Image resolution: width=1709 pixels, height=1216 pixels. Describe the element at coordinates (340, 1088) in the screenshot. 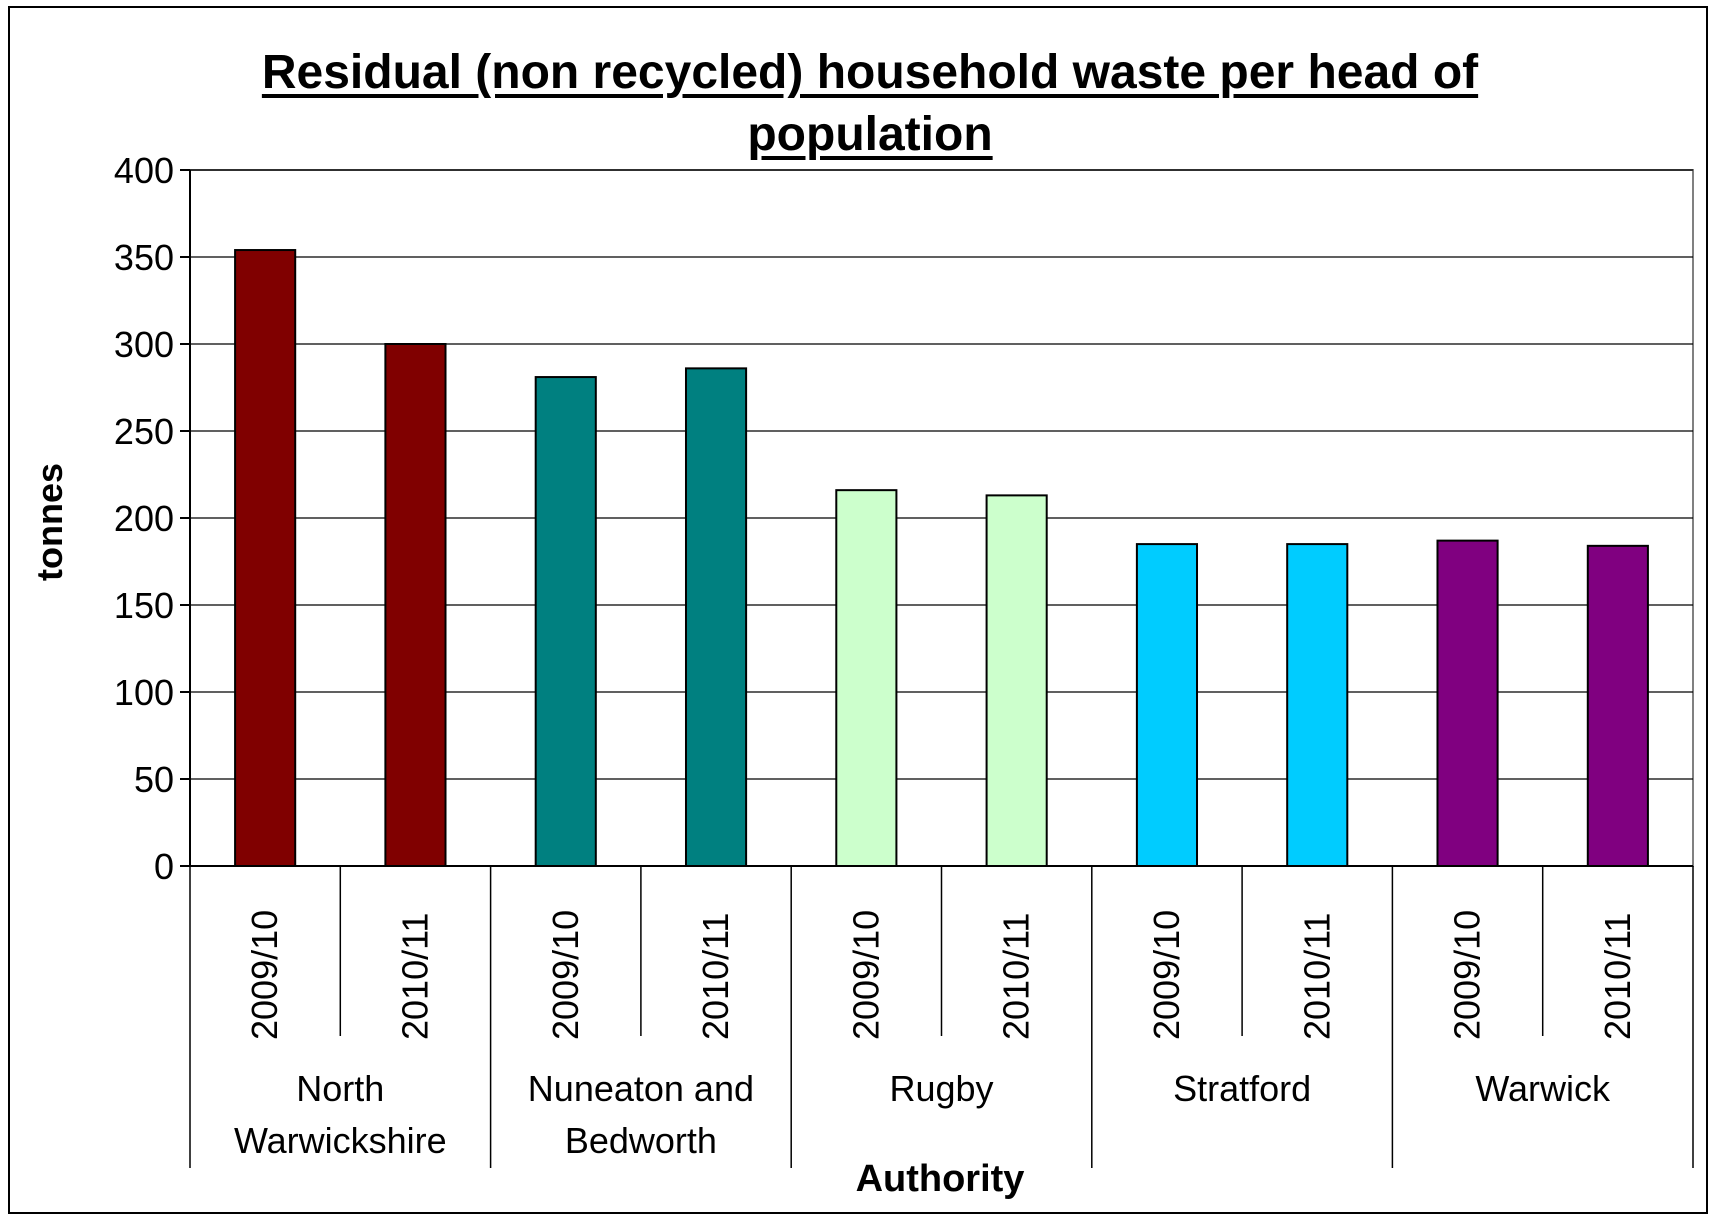

I see `group-label: North` at that location.